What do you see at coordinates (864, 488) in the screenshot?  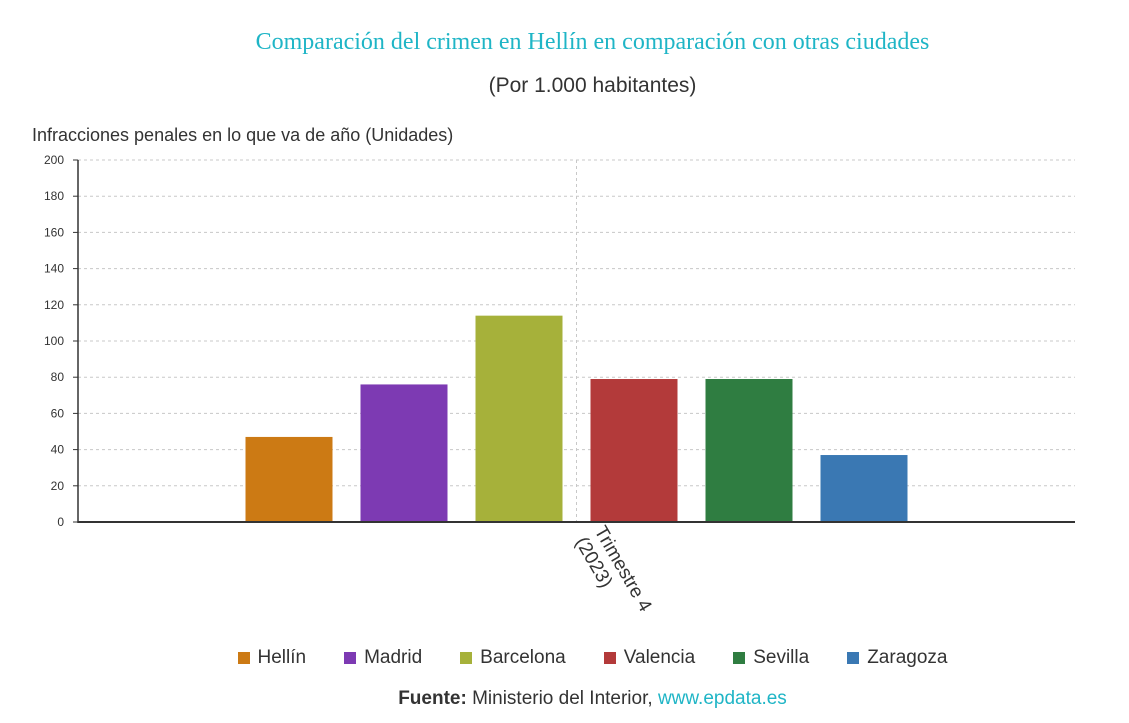 I see `bar-zaragoza` at bounding box center [864, 488].